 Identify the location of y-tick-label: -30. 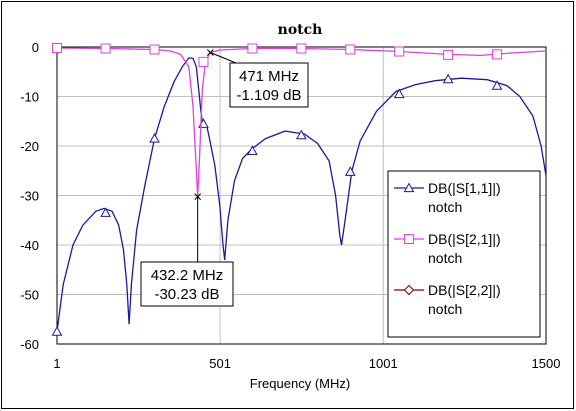
(29, 196).